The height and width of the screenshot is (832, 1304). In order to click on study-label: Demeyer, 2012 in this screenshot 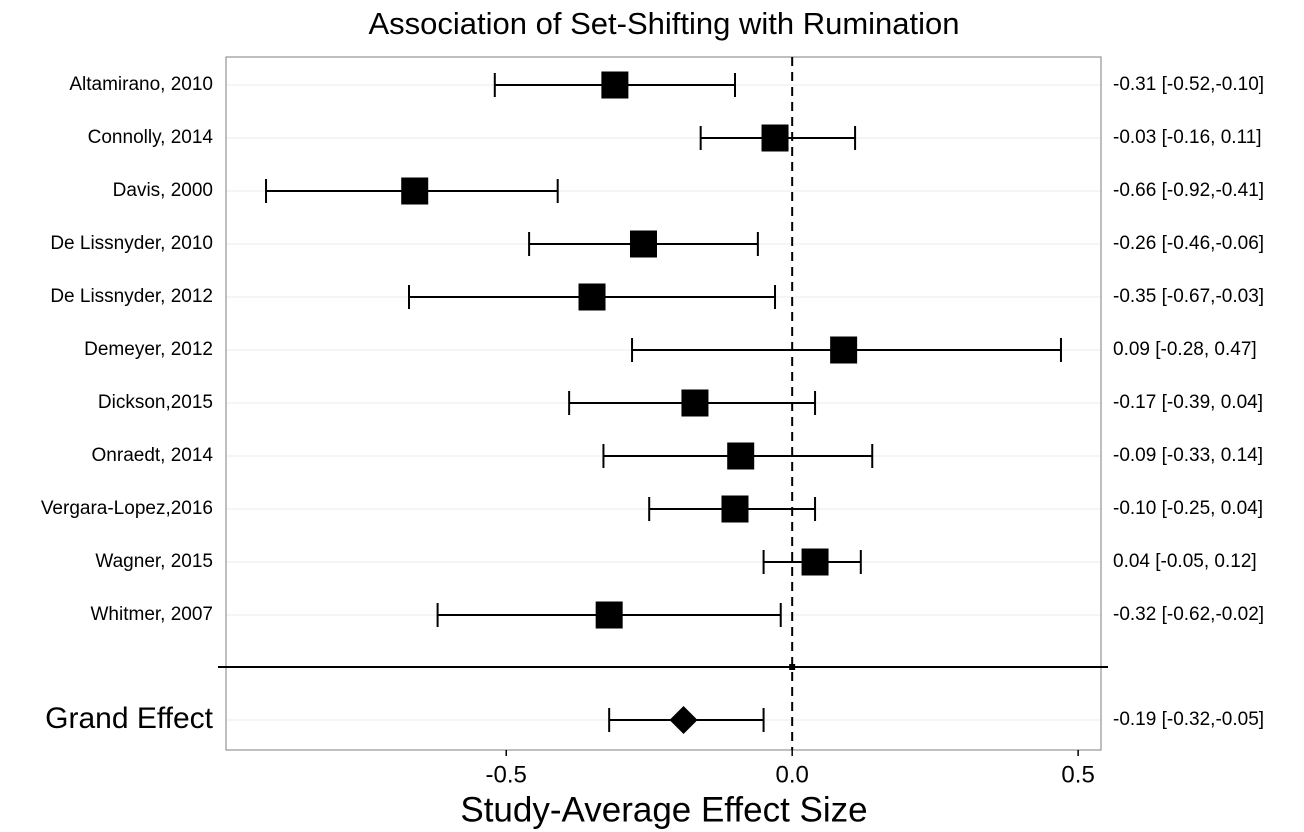, I will do `click(148, 349)`.